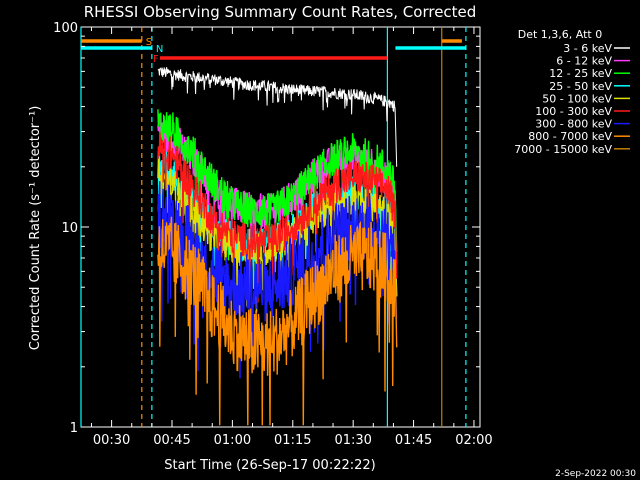  I want to click on state-bar-label: F, so click(156, 59).